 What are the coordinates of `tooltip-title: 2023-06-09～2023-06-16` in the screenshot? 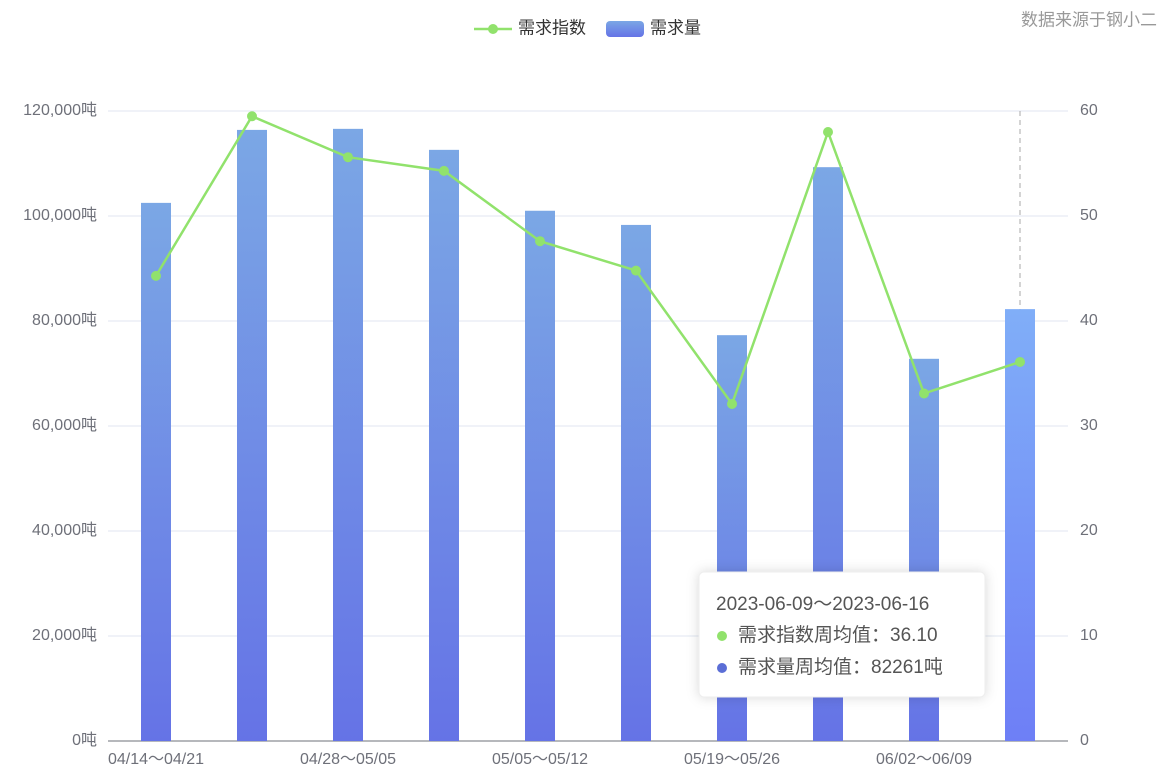 It's located at (822, 604).